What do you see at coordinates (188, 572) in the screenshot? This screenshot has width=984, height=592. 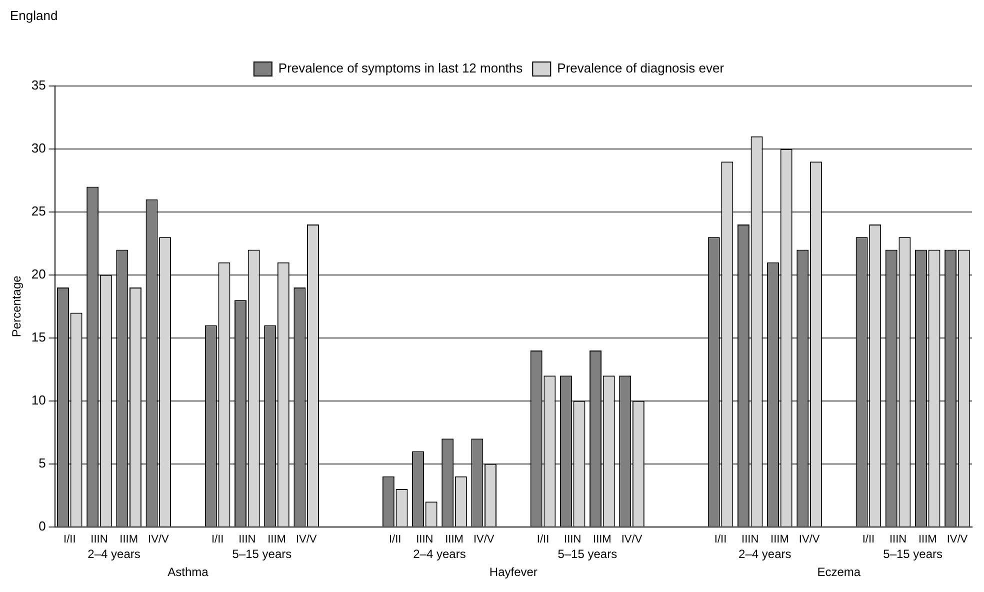 I see `text: Asthma` at bounding box center [188, 572].